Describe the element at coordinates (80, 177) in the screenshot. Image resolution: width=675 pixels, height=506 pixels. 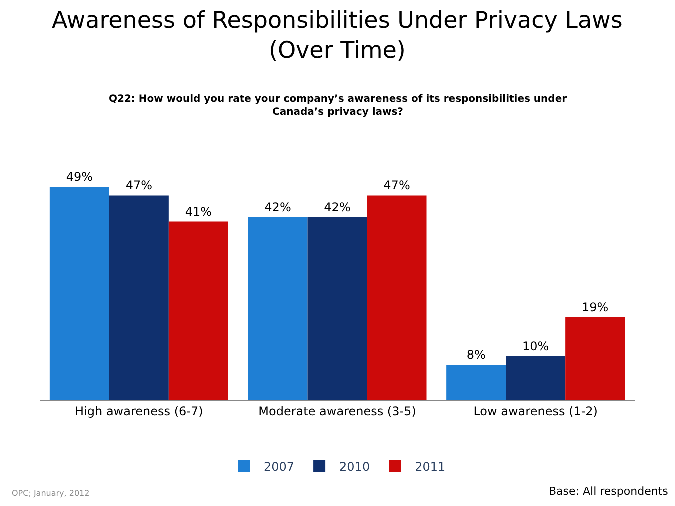
I see `data-label: 49%` at that location.